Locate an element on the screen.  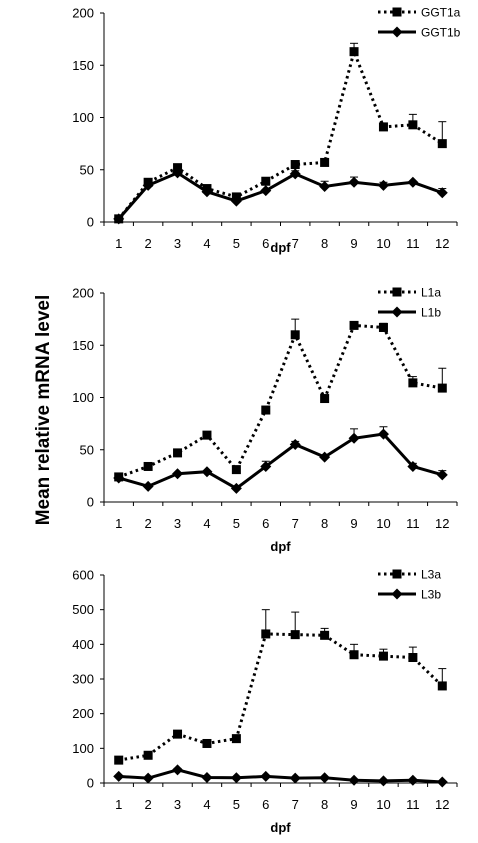
y-tick-label: 500 is located at coordinates (83, 609).